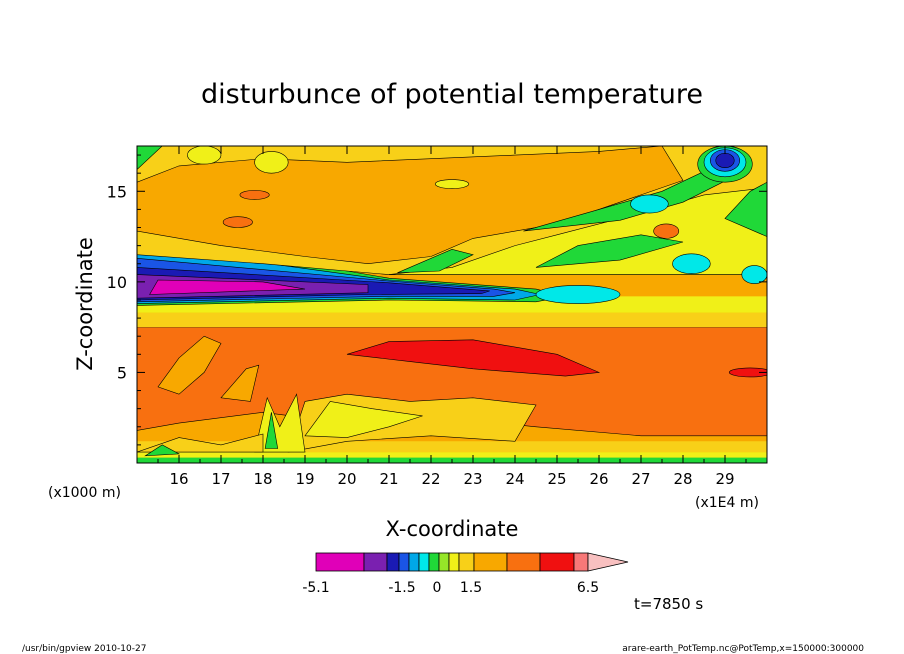 This screenshot has height=654, width=904. What do you see at coordinates (204, 155) in the screenshot?
I see `field-top-left-yellow` at bounding box center [204, 155].